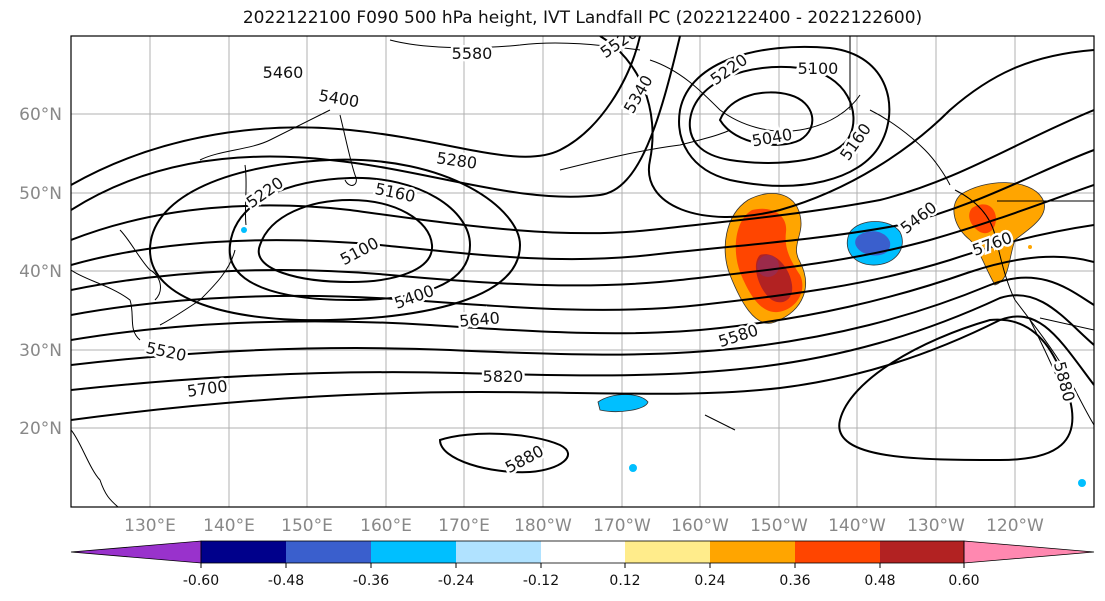  Describe the element at coordinates (307, 526) in the screenshot. I see `lon-label: 150°E` at that location.